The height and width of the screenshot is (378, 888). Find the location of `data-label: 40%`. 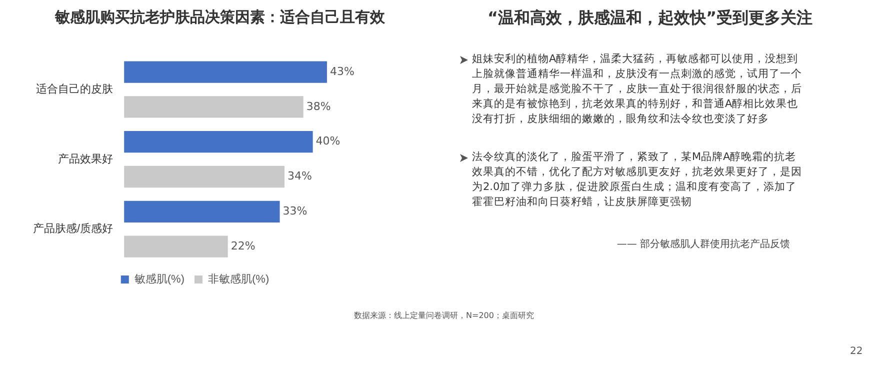

data-label: 40% is located at coordinates (328, 141).